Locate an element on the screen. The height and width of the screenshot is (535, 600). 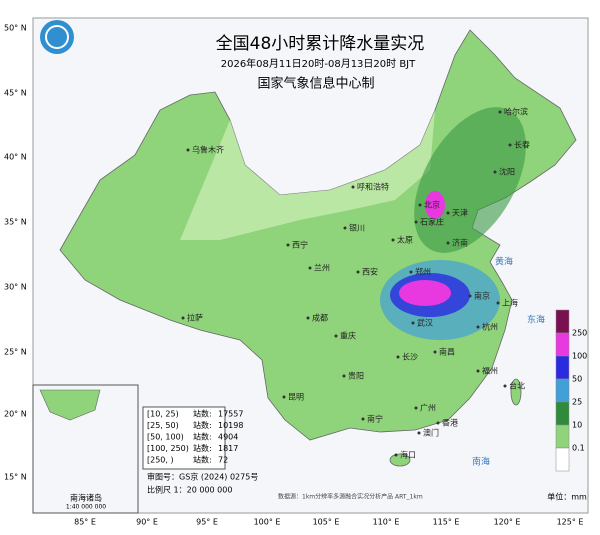
city-label: 太原 is located at coordinates (405, 240).